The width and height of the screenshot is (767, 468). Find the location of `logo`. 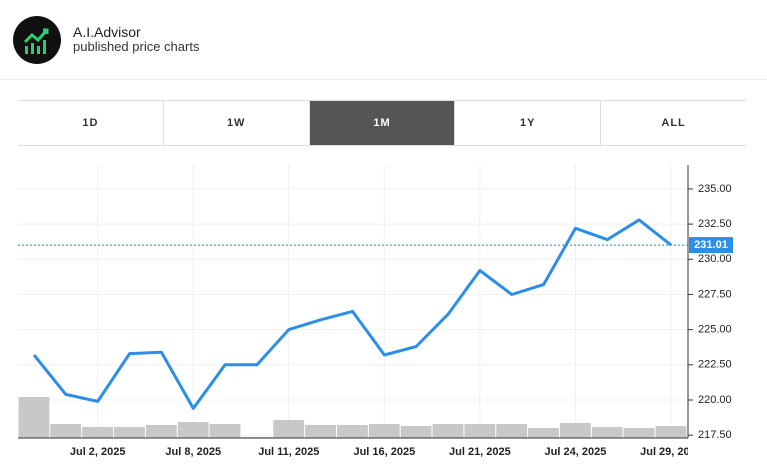

logo is located at coordinates (37, 40).